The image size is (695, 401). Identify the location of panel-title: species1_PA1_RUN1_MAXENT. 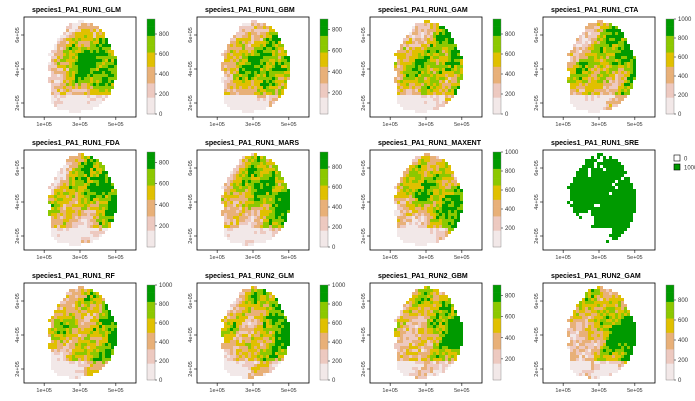
(430, 143).